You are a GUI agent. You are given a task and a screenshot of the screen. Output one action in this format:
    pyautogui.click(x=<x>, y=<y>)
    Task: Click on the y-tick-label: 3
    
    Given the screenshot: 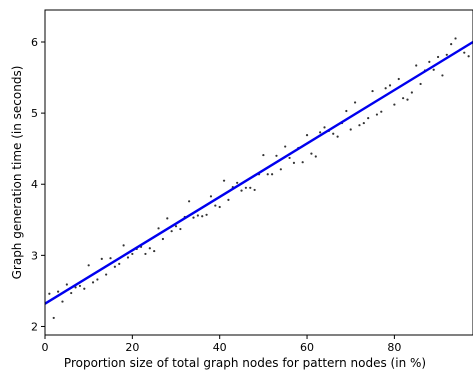 What is the action you would take?
    pyautogui.click(x=34, y=255)
    